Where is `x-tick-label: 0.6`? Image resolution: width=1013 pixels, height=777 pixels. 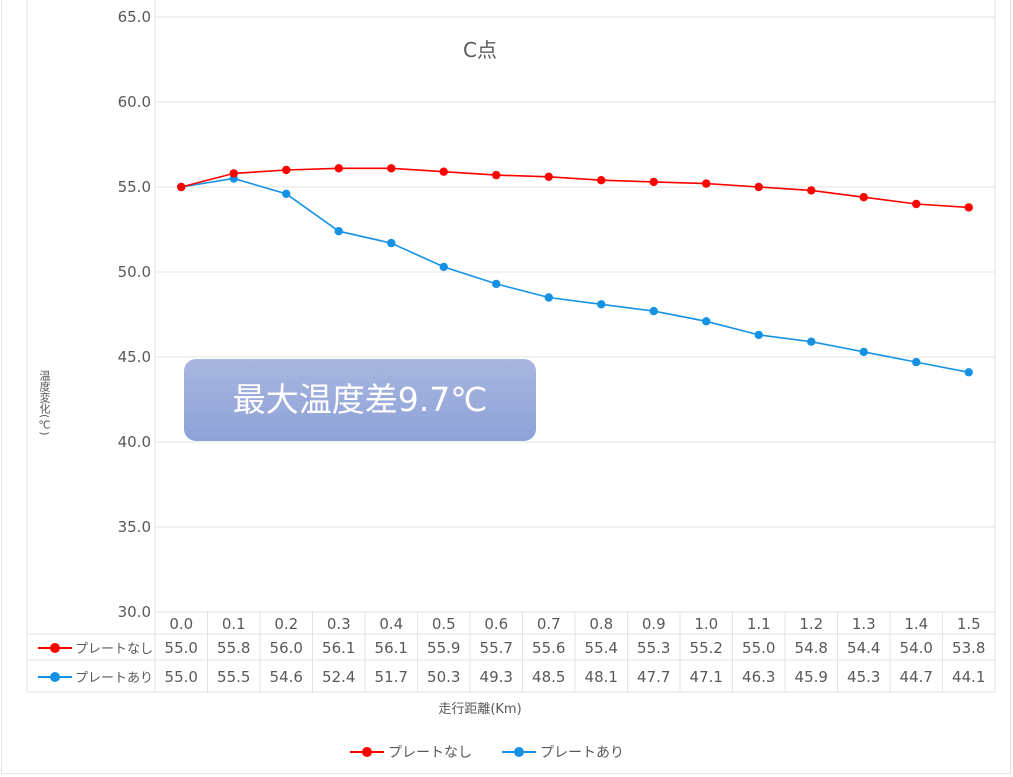
x-tick-label: 0.6 is located at coordinates (496, 624).